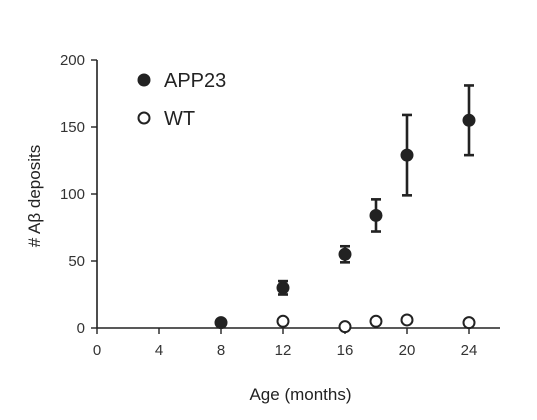 This screenshot has height=420, width=537. What do you see at coordinates (345, 350) in the screenshot?
I see `x-tick-label: 16` at bounding box center [345, 350].